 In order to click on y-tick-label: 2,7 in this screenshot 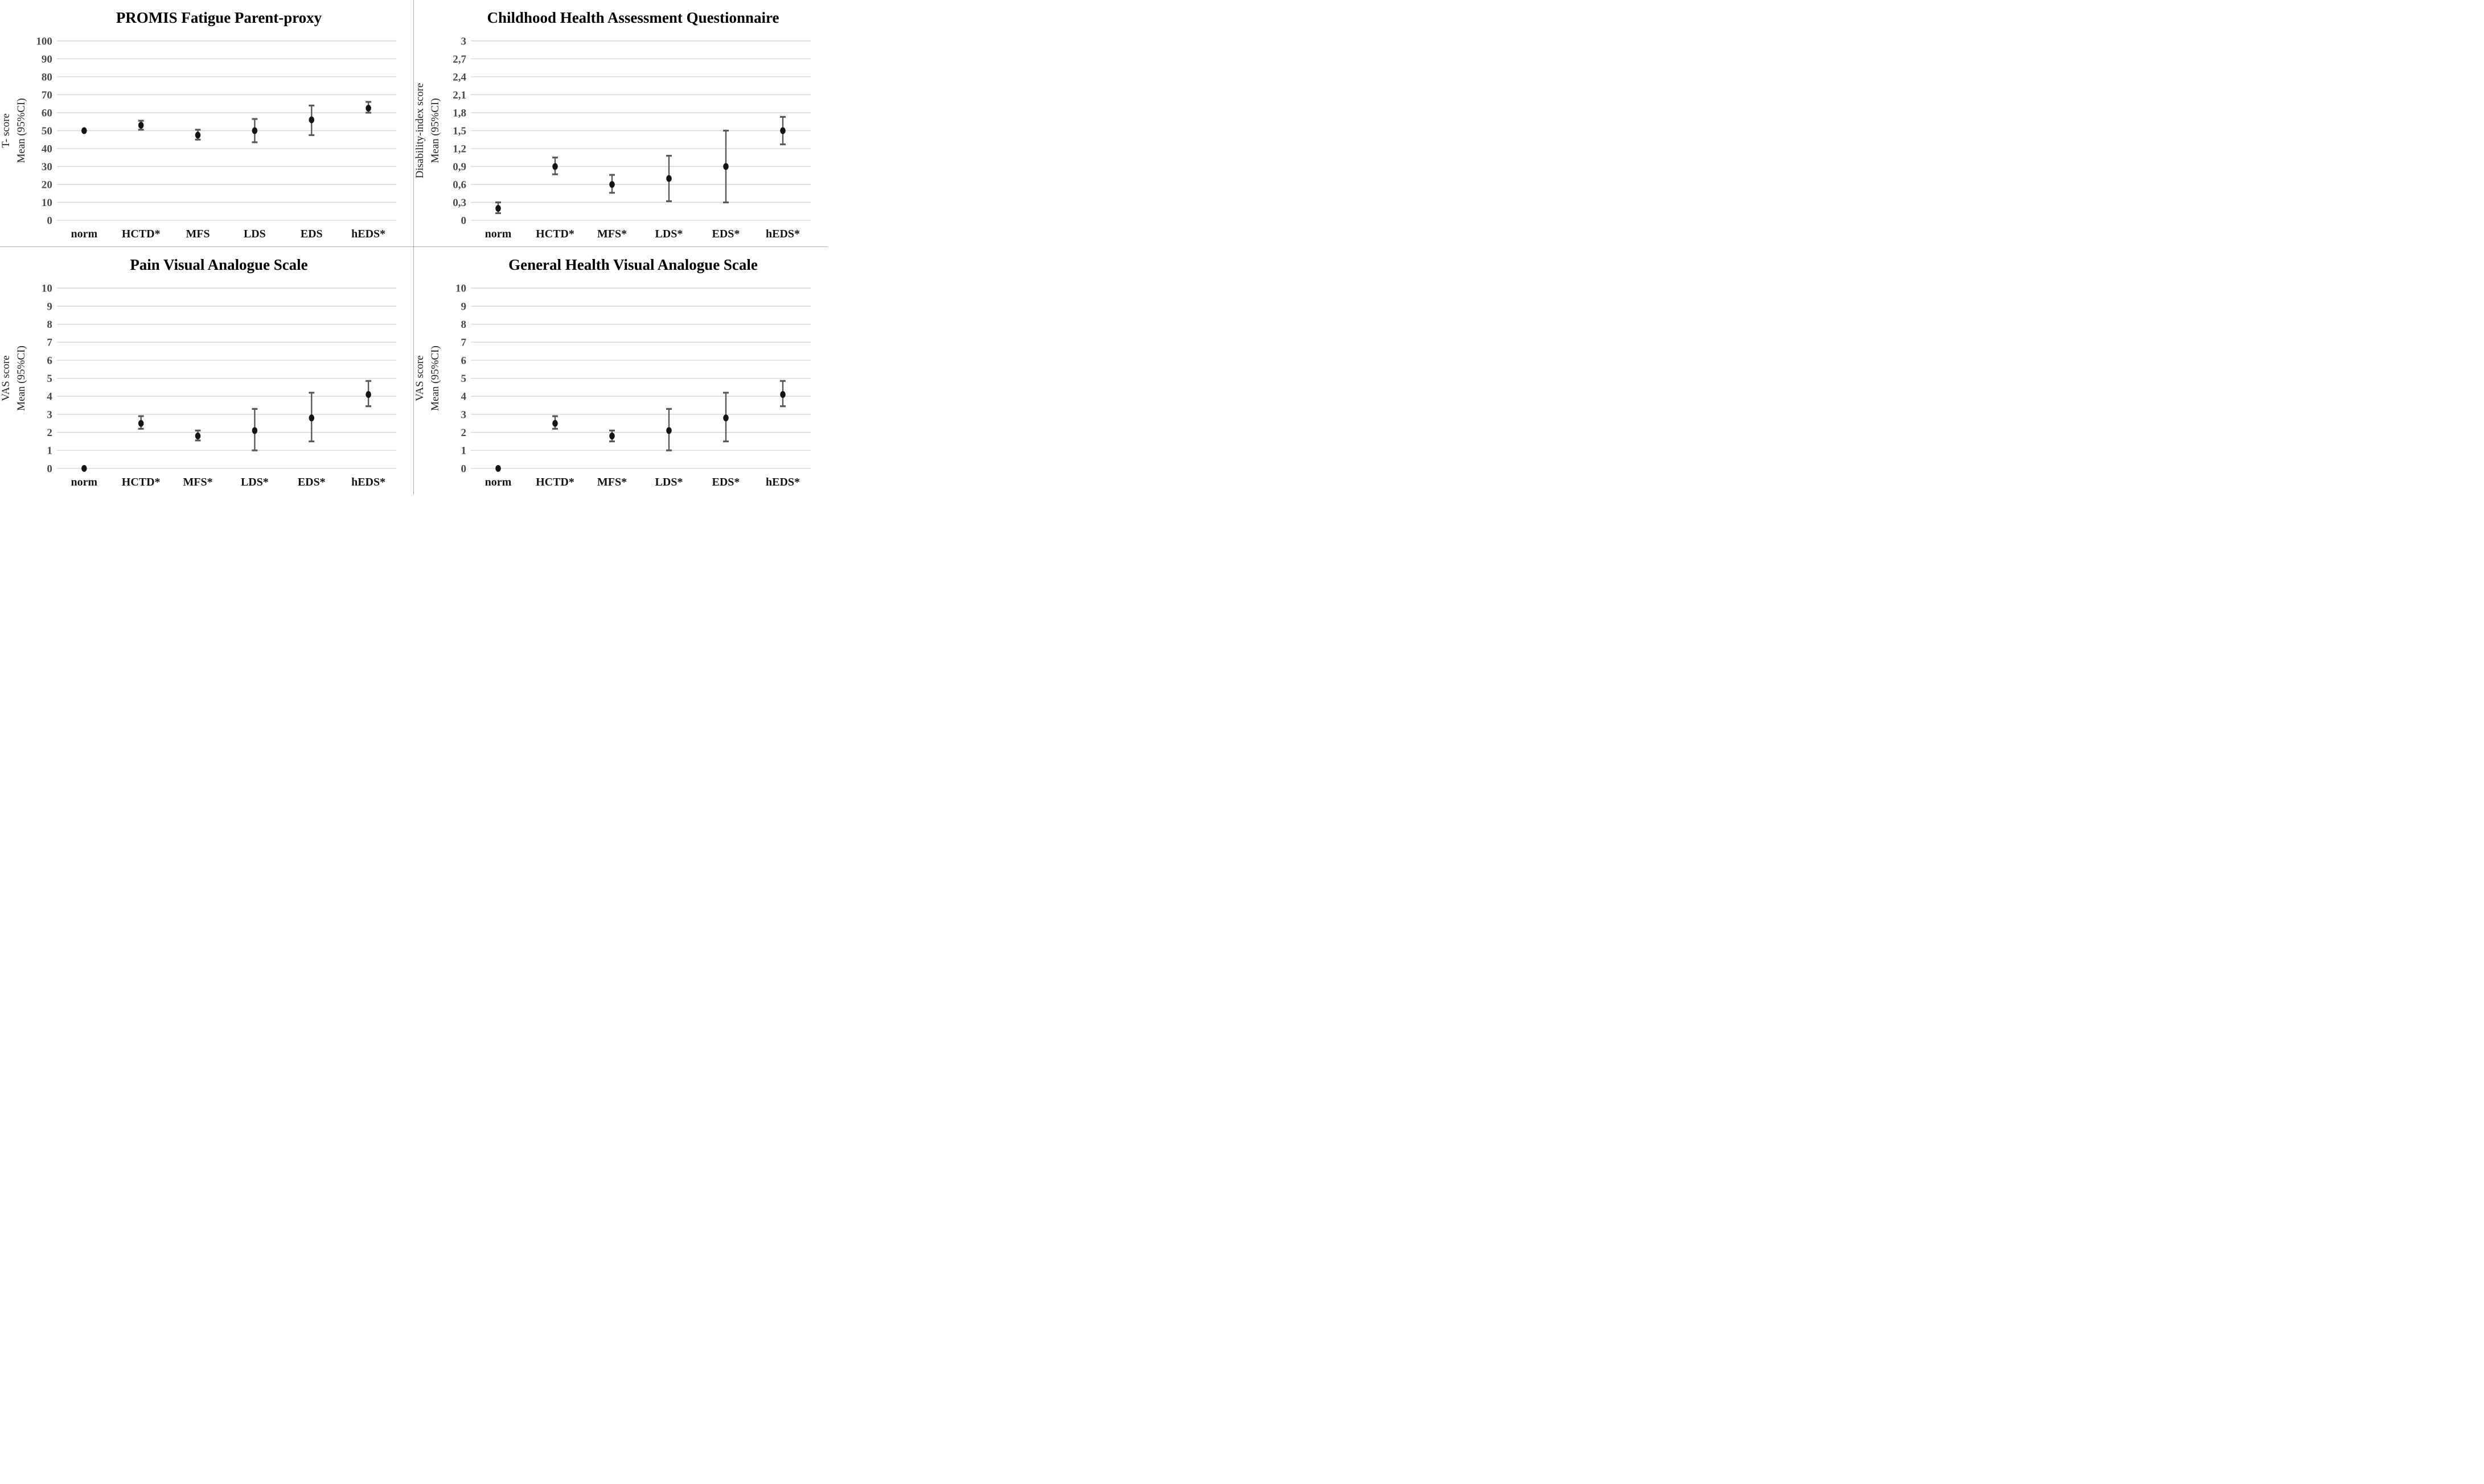, I will do `click(459, 59)`.